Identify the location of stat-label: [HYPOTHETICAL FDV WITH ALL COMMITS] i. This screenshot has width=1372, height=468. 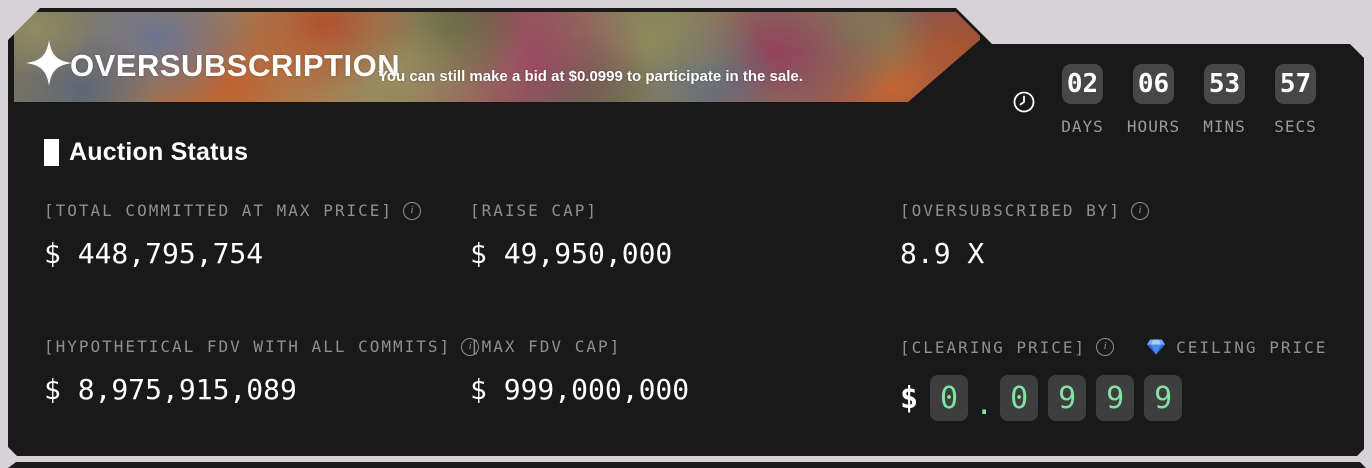
(262, 346).